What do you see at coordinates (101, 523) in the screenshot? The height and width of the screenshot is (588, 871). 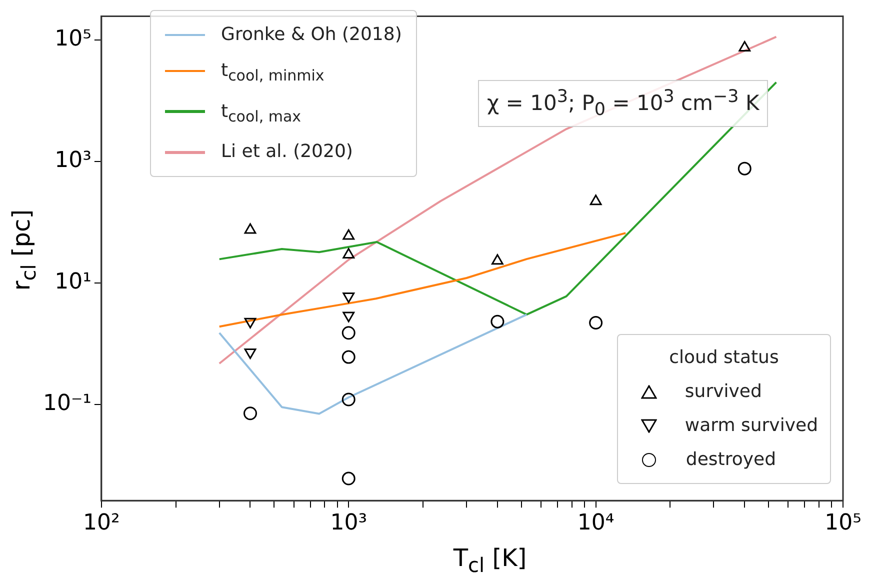 I see `x-tick-label: 10²` at bounding box center [101, 523].